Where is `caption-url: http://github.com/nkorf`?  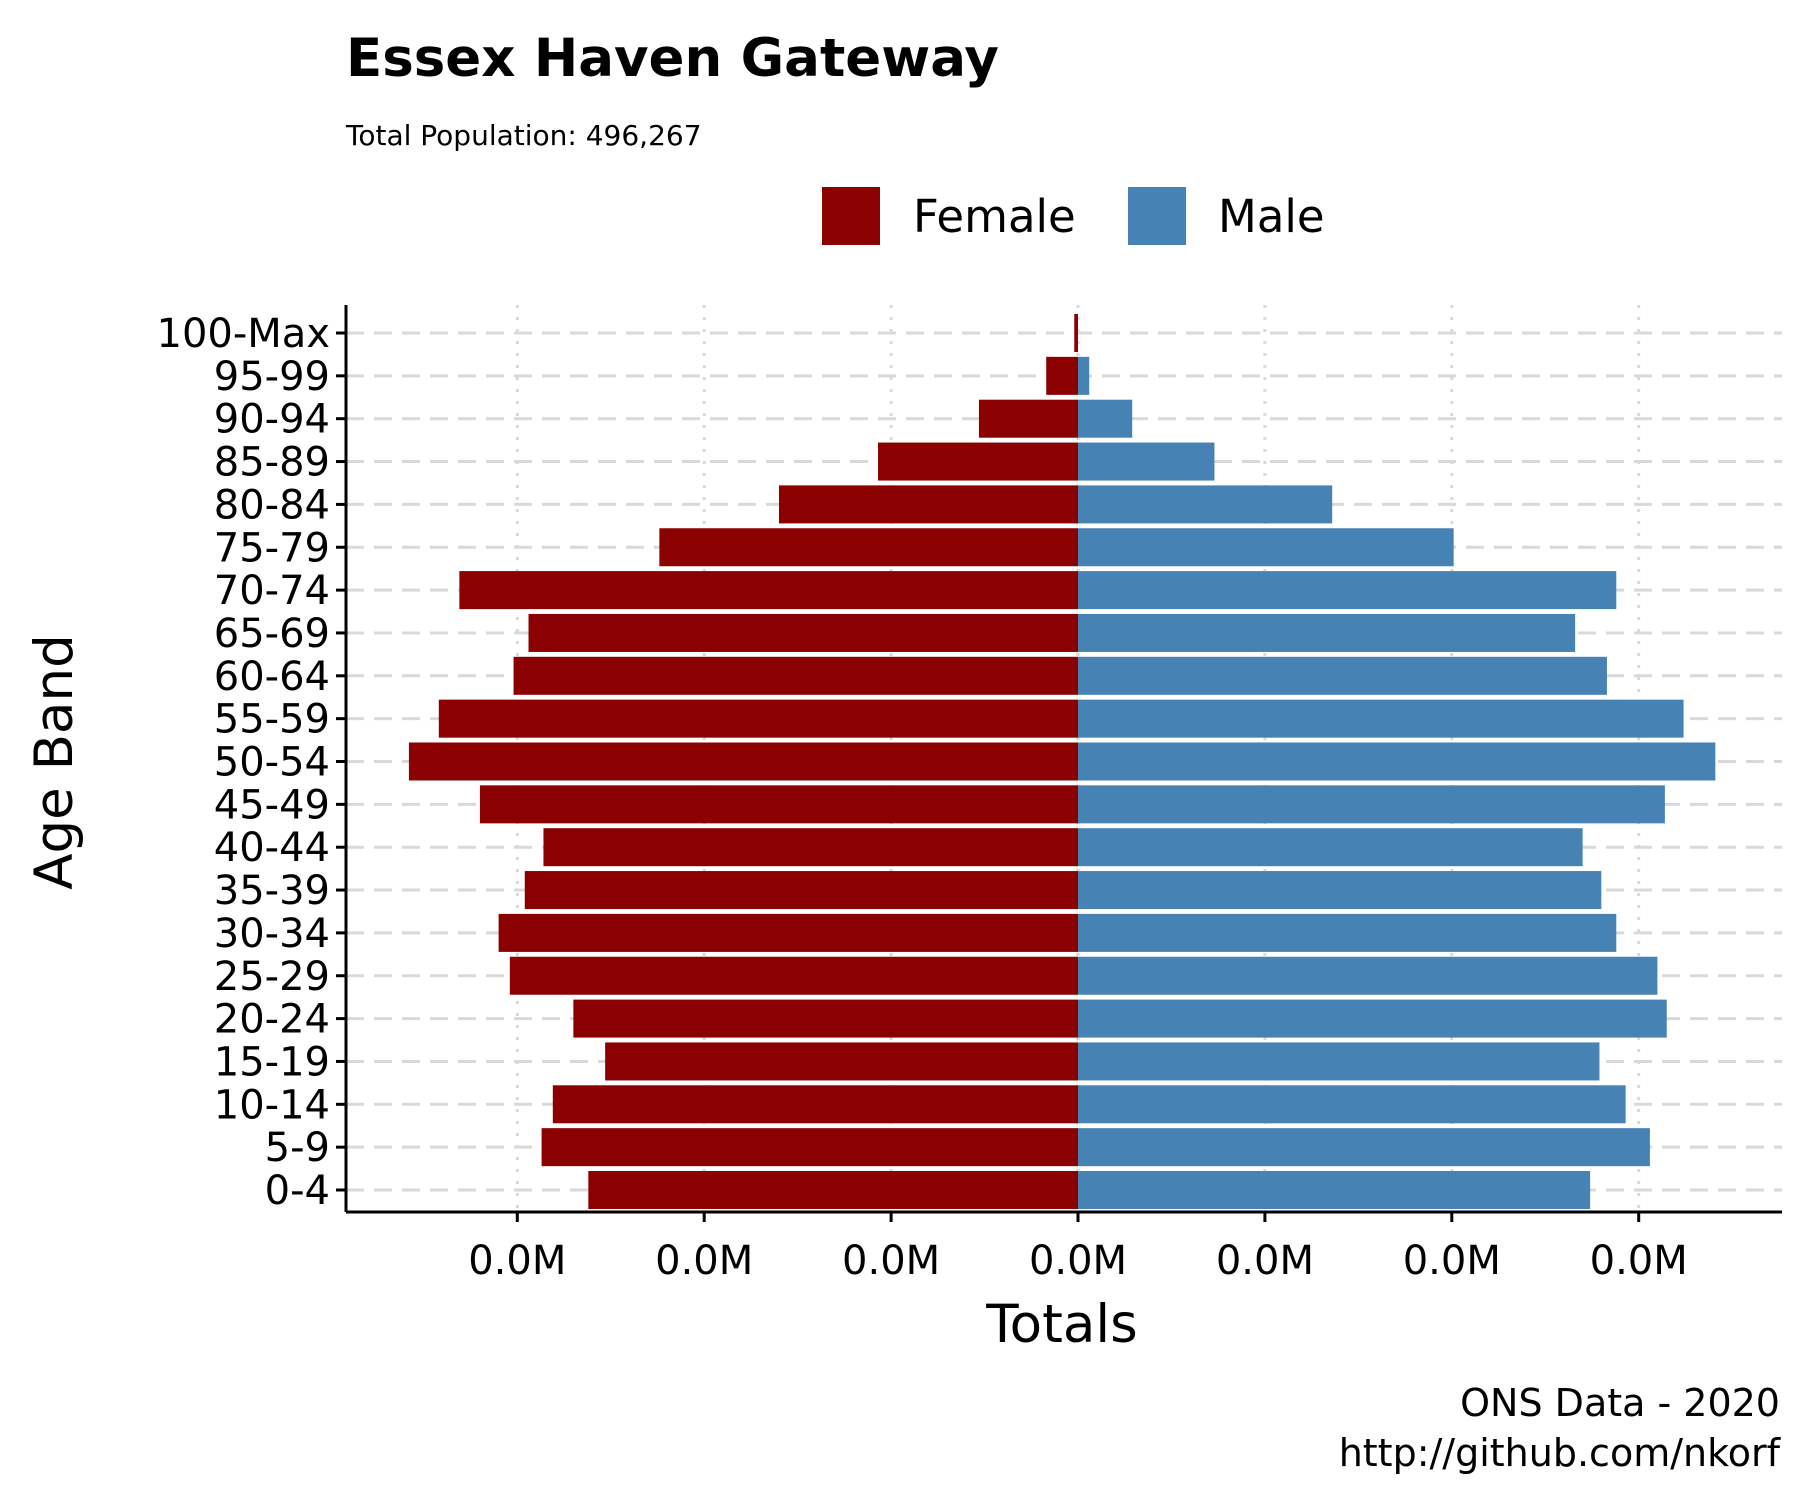 caption-url: http://github.com/nkorf is located at coordinates (1560, 1453).